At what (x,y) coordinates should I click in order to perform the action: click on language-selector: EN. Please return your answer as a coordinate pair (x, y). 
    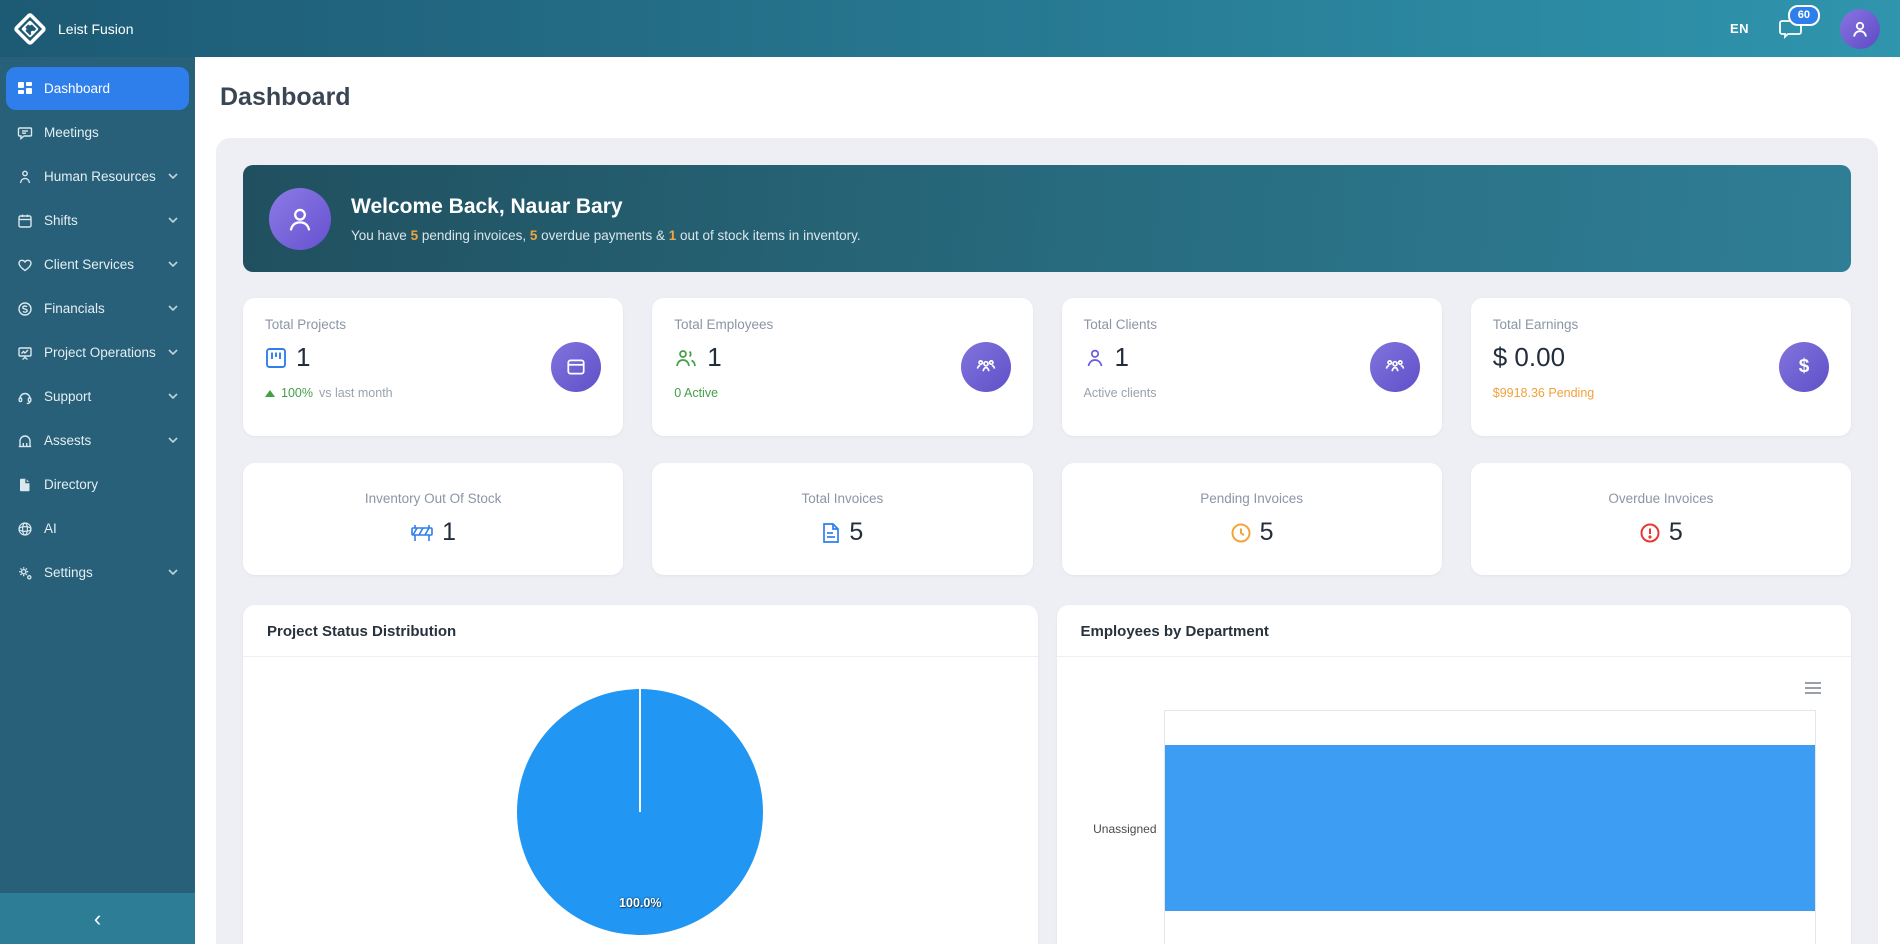
    Looking at the image, I should click on (1739, 28).